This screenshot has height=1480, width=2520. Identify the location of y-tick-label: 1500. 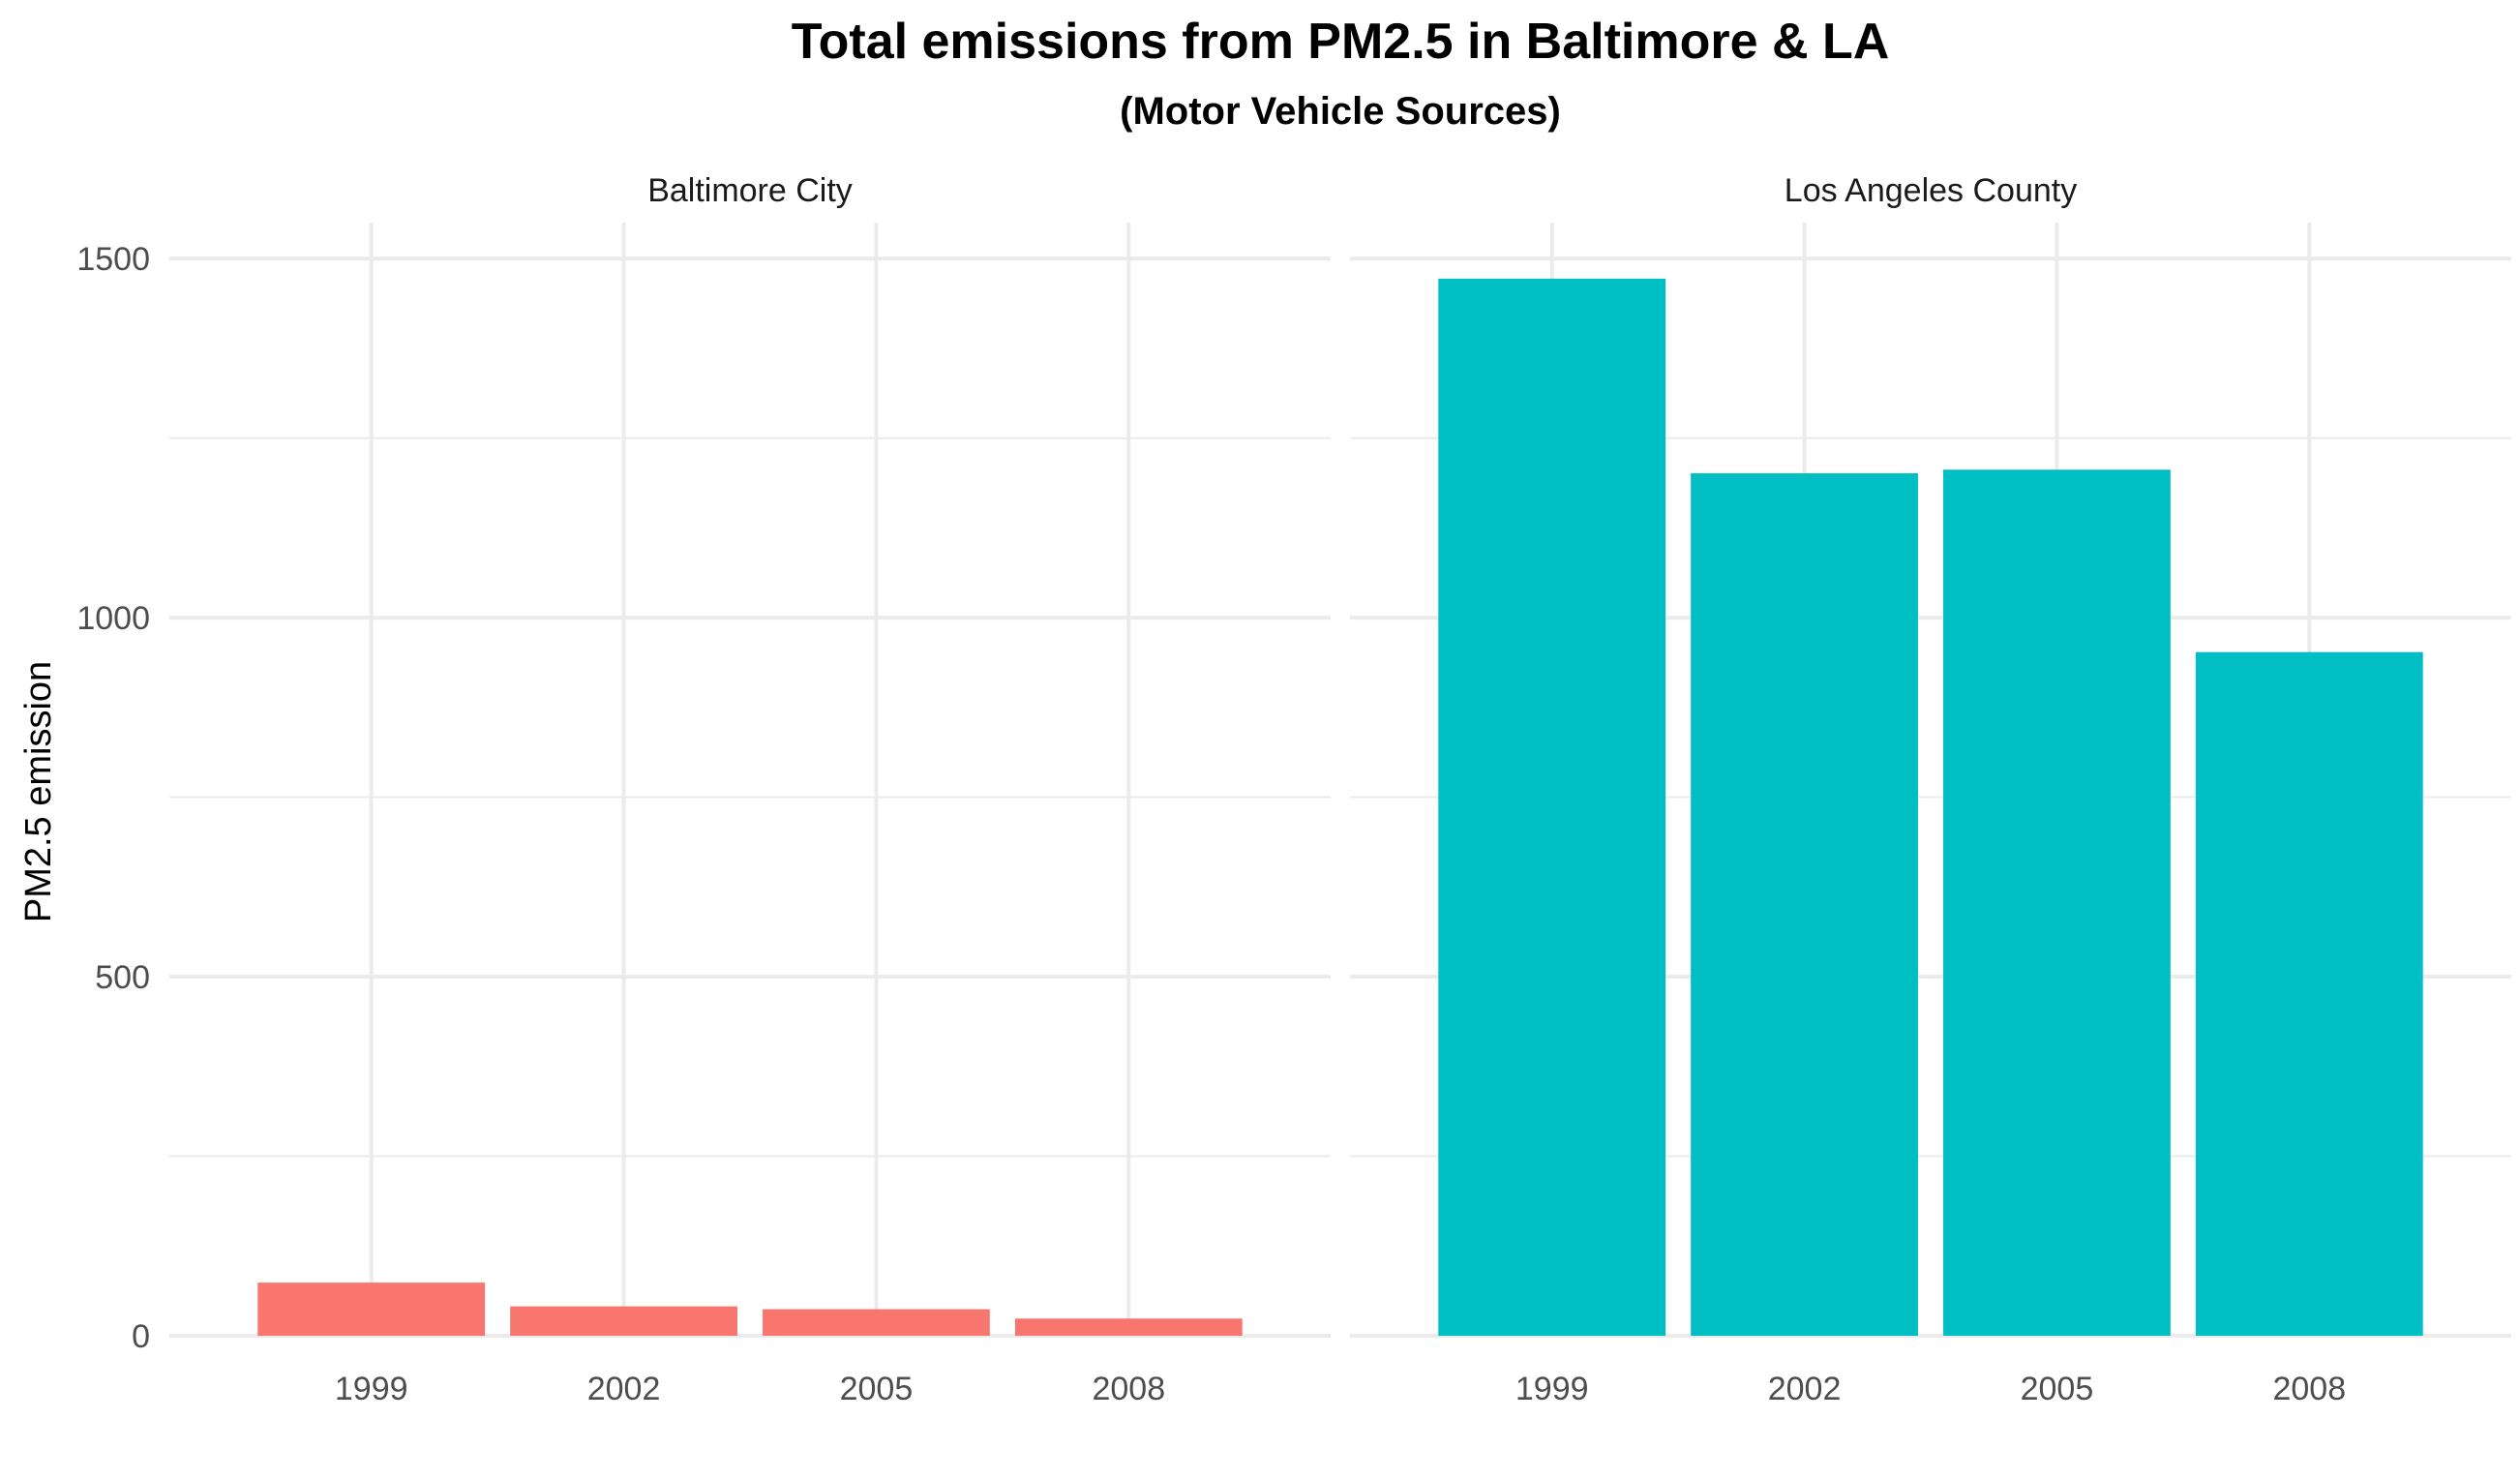
(113, 260).